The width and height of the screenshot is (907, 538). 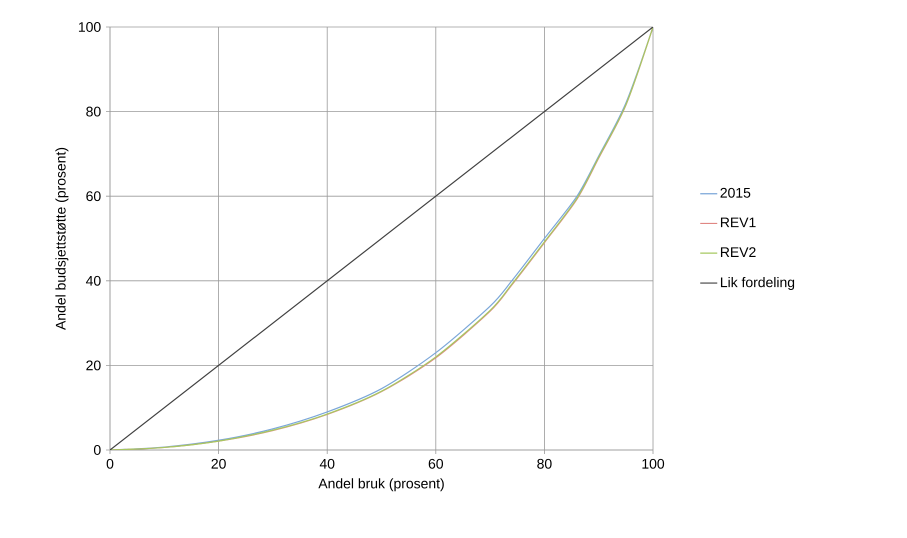 I want to click on legend-label: Lik fordeling, so click(x=757, y=283).